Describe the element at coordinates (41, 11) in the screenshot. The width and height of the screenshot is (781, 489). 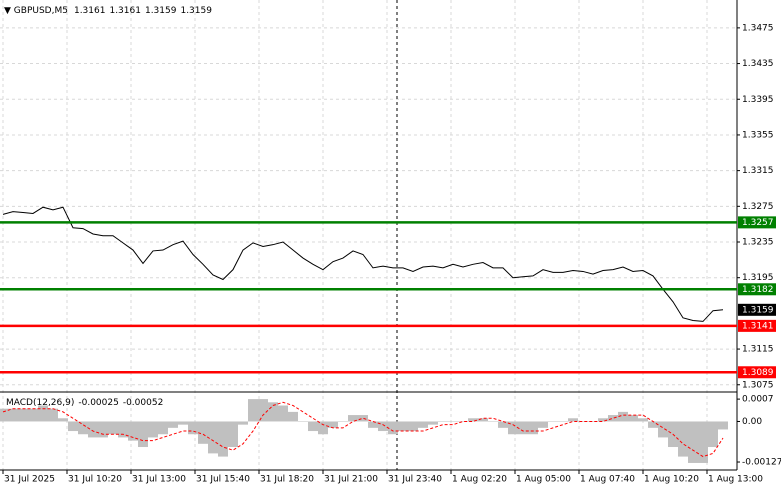
I see `symbol: GBPUSD,M5` at that location.